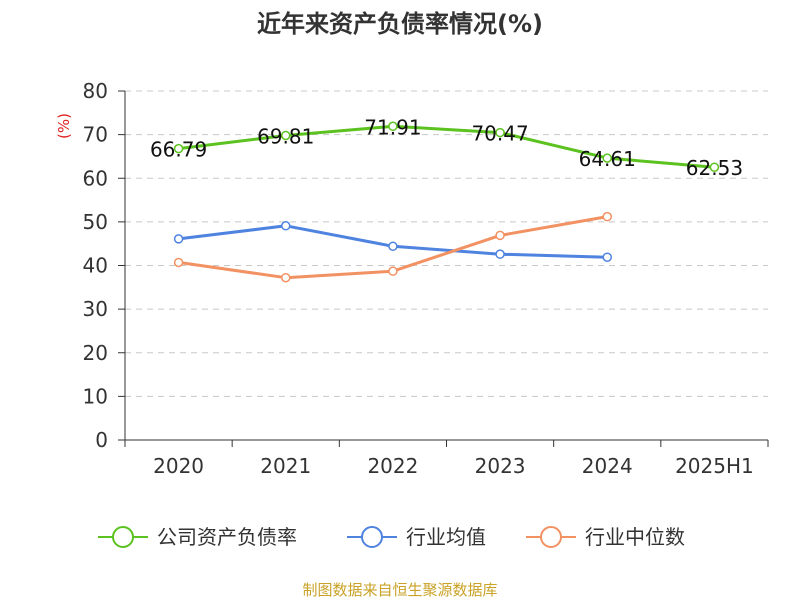 Image resolution: width=800 pixels, height=600 pixels. I want to click on data-label: 64.61, so click(607, 159).